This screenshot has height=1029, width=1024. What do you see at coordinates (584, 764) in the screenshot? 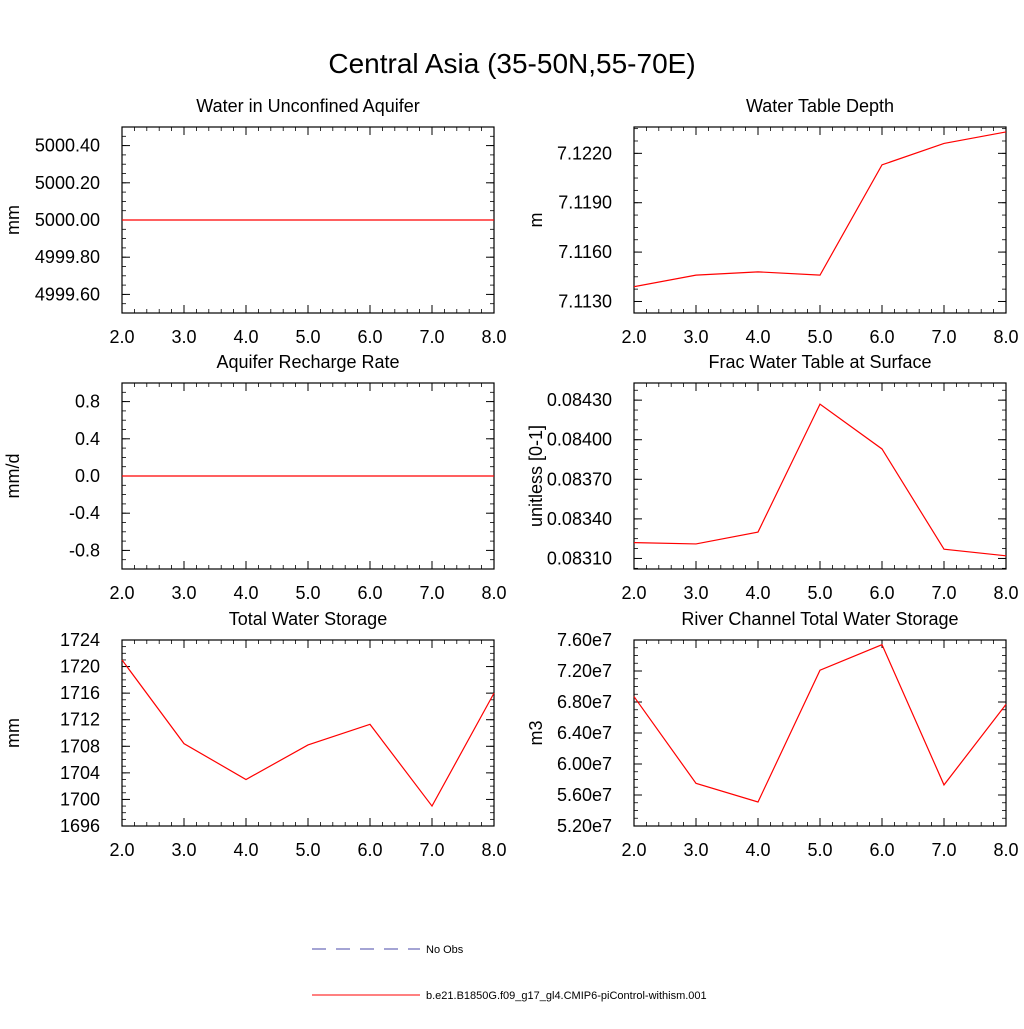
I see `y-tick-label: 6.00e7` at bounding box center [584, 764].